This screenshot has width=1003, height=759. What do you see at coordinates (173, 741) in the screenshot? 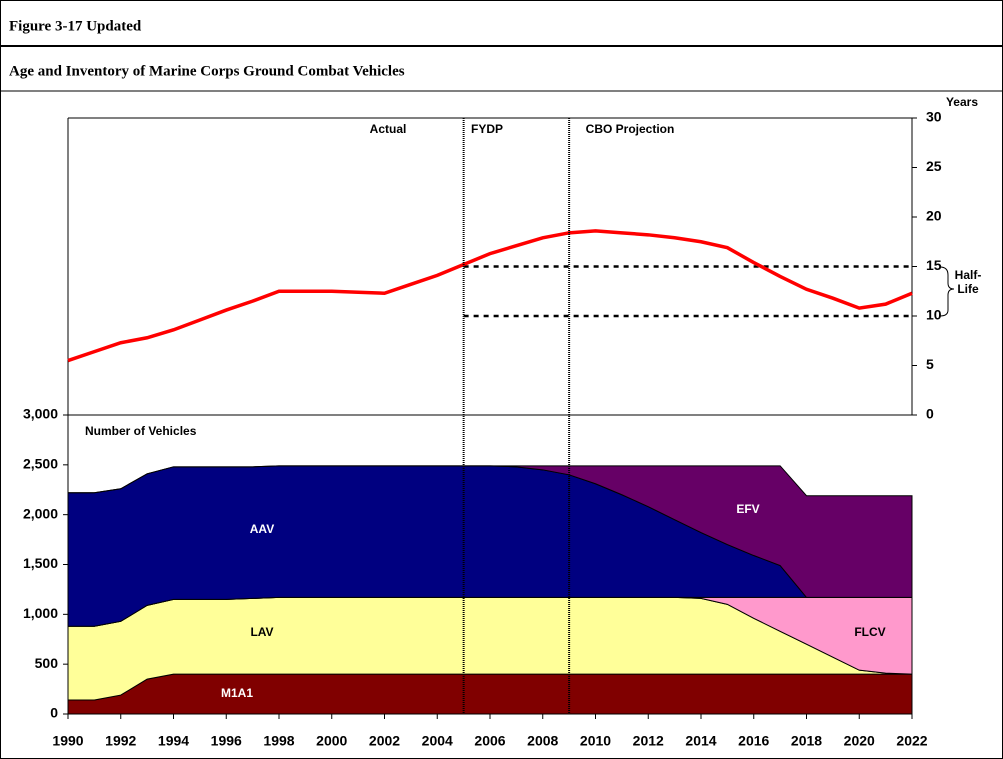
I see `x-tick-label: 1994` at bounding box center [173, 741].